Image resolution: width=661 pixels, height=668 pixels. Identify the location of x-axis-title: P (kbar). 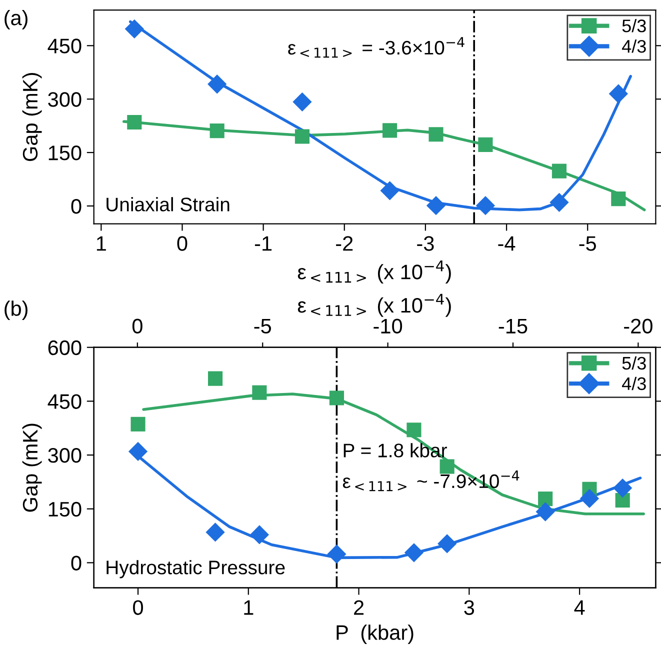
(375, 634).